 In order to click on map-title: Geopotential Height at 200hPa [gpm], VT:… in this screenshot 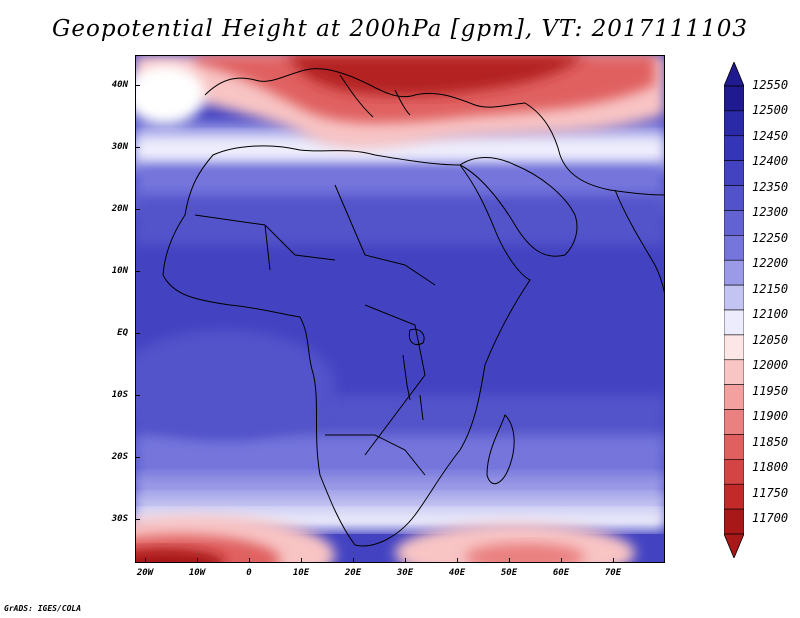, I will do `click(400, 29)`.